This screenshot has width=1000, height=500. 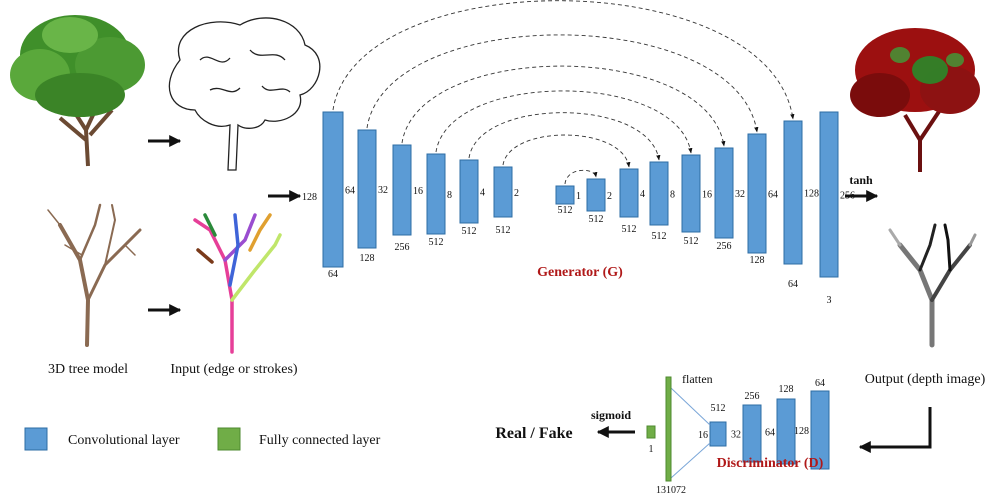 What do you see at coordinates (94, 275) in the screenshot?
I see `bare-tree-image` at bounding box center [94, 275].